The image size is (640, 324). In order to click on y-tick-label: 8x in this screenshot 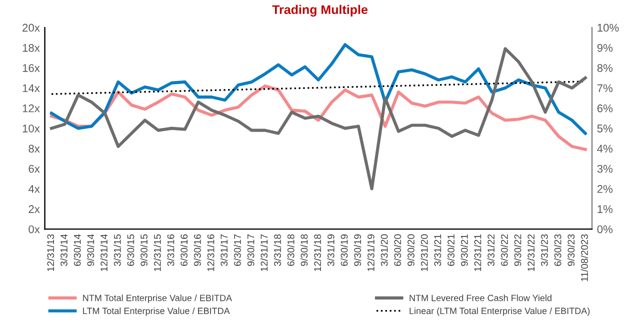, I will do `click(34, 148)`.